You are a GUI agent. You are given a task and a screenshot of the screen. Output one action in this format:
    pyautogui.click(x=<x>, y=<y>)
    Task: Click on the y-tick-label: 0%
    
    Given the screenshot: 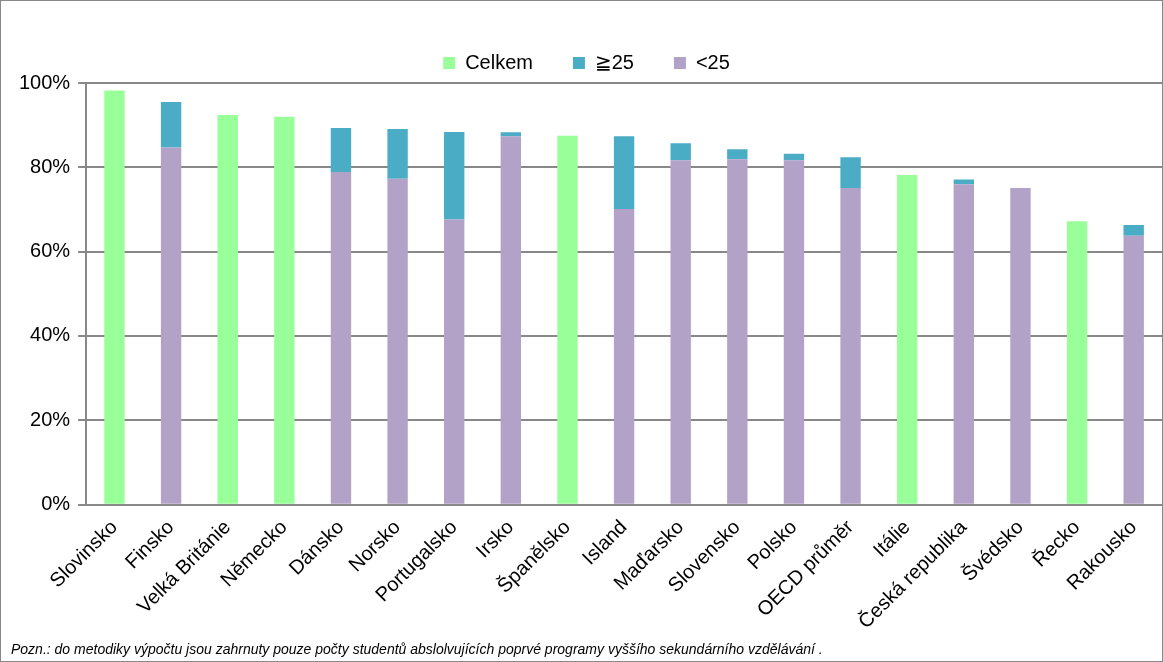 What is the action you would take?
    pyautogui.click(x=56, y=503)
    